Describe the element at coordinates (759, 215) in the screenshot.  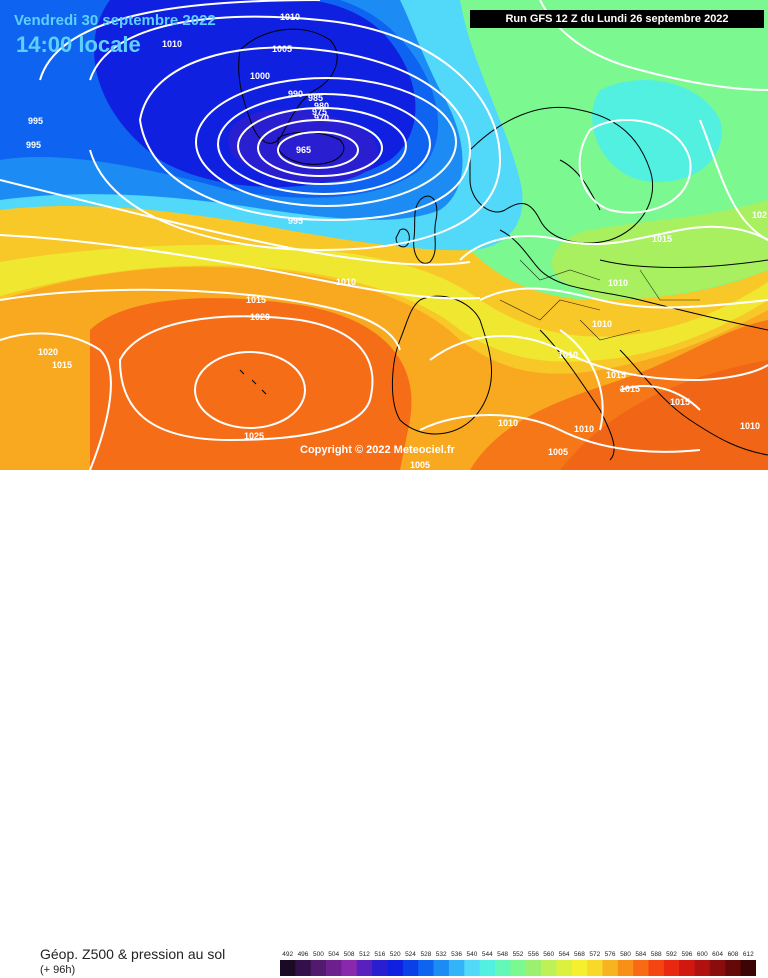
I see `isobar-label: 102` at that location.